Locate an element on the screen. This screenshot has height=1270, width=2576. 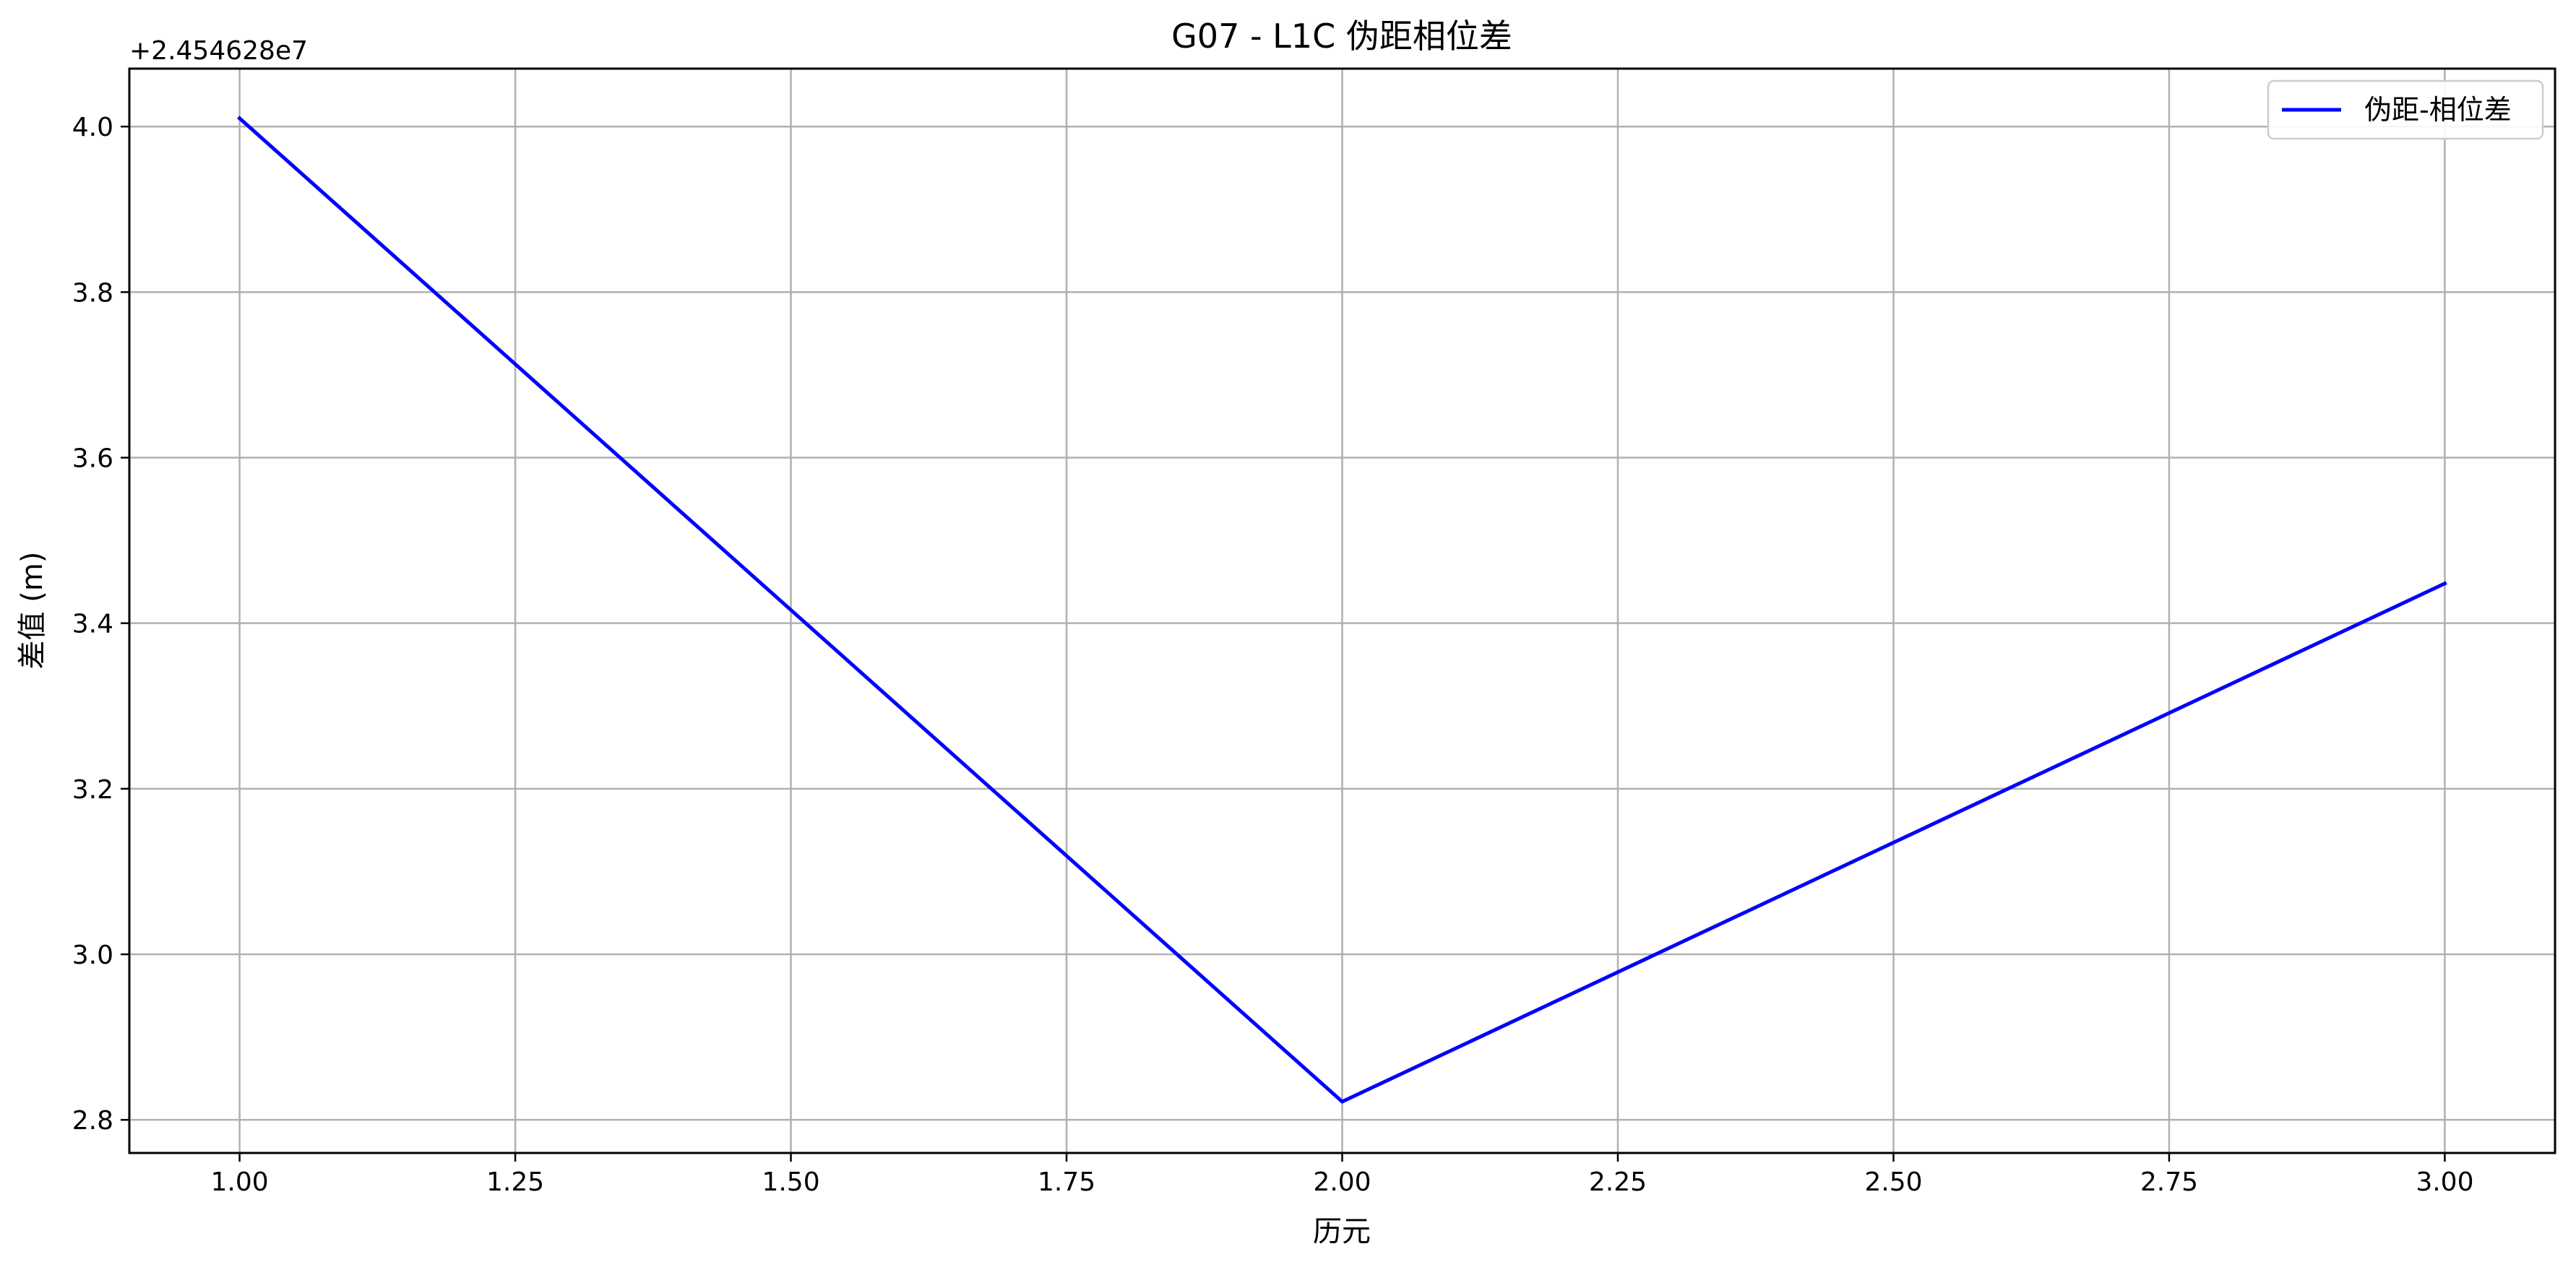
legend-box is located at coordinates (2405, 110).